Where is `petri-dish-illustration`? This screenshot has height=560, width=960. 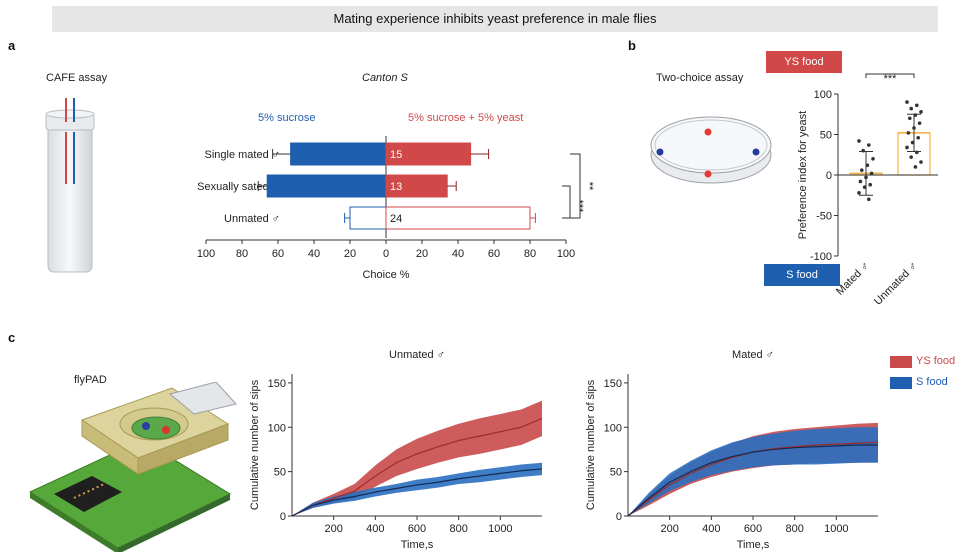 petri-dish-illustration is located at coordinates (711, 150).